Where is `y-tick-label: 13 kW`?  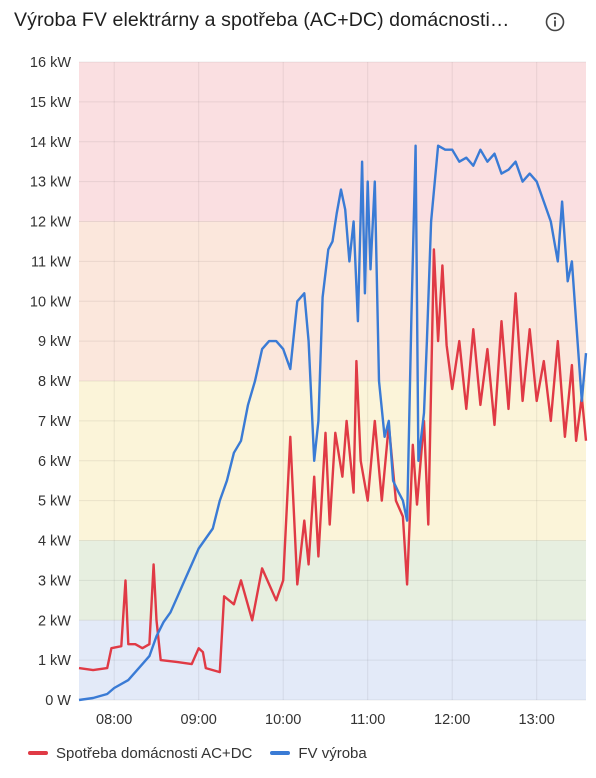 y-tick-label: 13 kW is located at coordinates (50, 183).